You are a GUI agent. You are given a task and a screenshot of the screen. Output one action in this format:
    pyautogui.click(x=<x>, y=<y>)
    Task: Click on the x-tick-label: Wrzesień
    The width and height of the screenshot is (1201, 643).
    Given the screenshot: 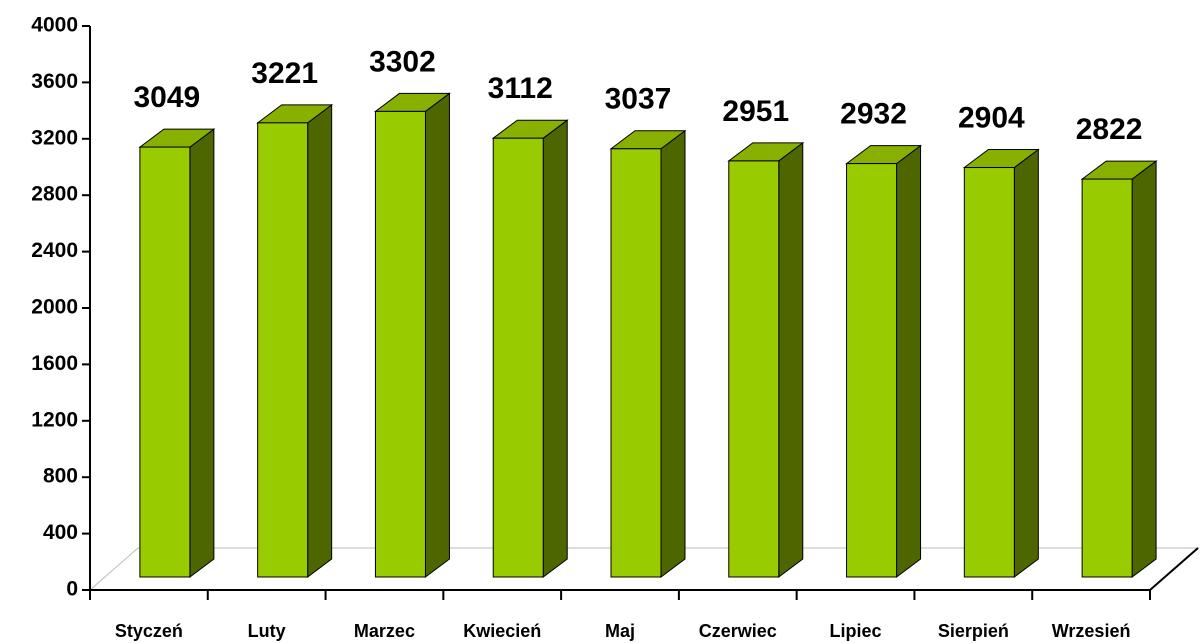 What is the action you would take?
    pyautogui.click(x=1091, y=631)
    